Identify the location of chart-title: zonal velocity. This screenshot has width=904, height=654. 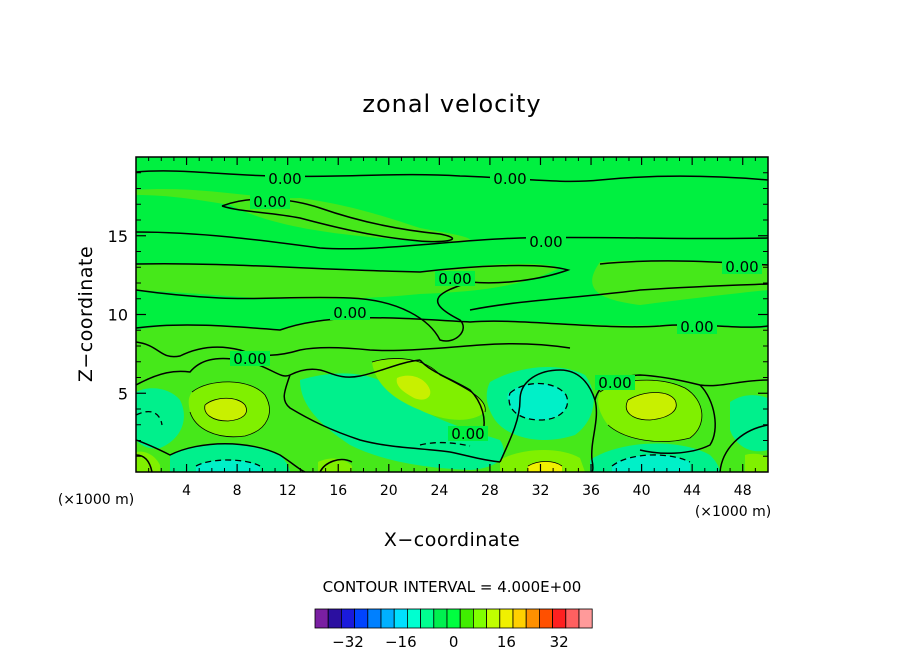
(451, 104).